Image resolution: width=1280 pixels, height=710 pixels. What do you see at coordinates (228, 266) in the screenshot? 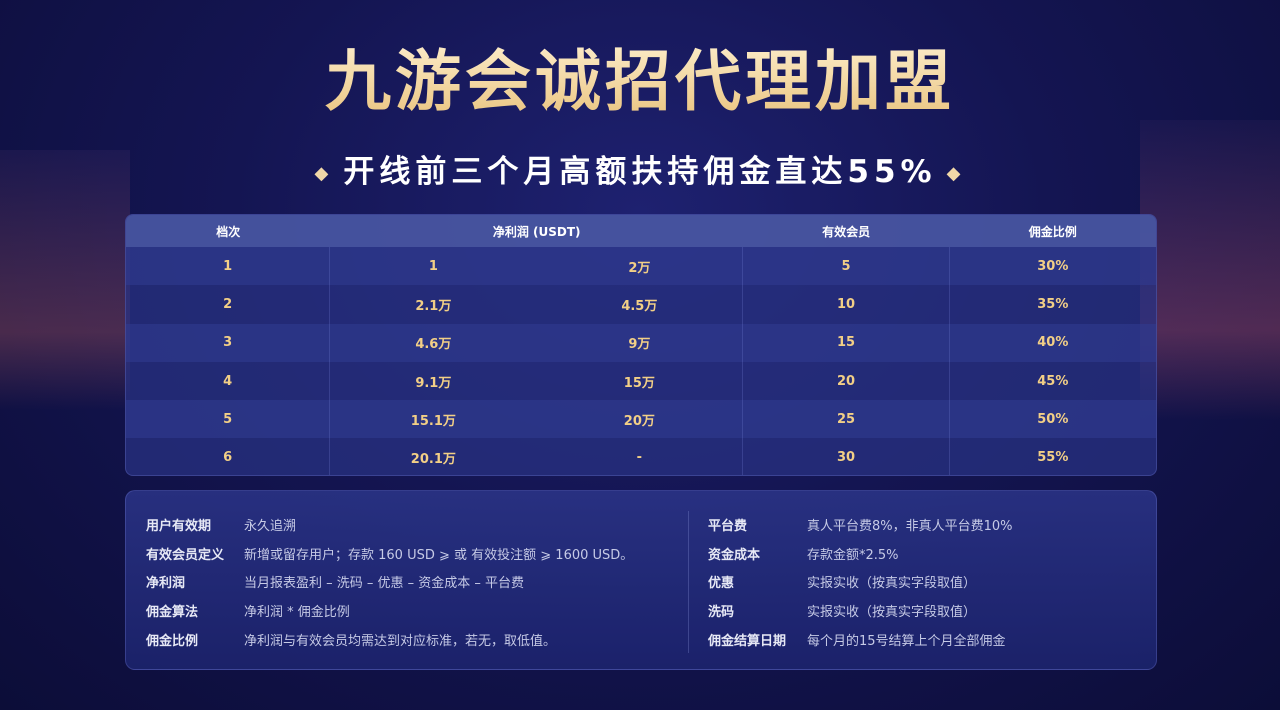
I see `tier-cell: 1` at bounding box center [228, 266].